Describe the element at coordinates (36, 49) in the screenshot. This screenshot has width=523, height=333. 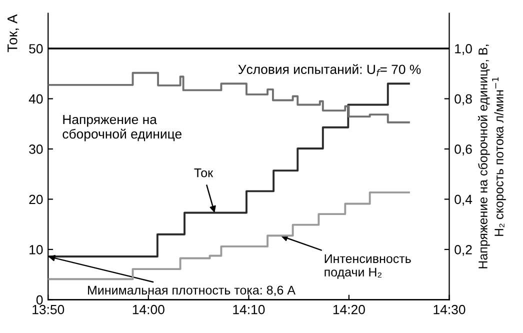
I see `y-tick-label: 50` at that location.